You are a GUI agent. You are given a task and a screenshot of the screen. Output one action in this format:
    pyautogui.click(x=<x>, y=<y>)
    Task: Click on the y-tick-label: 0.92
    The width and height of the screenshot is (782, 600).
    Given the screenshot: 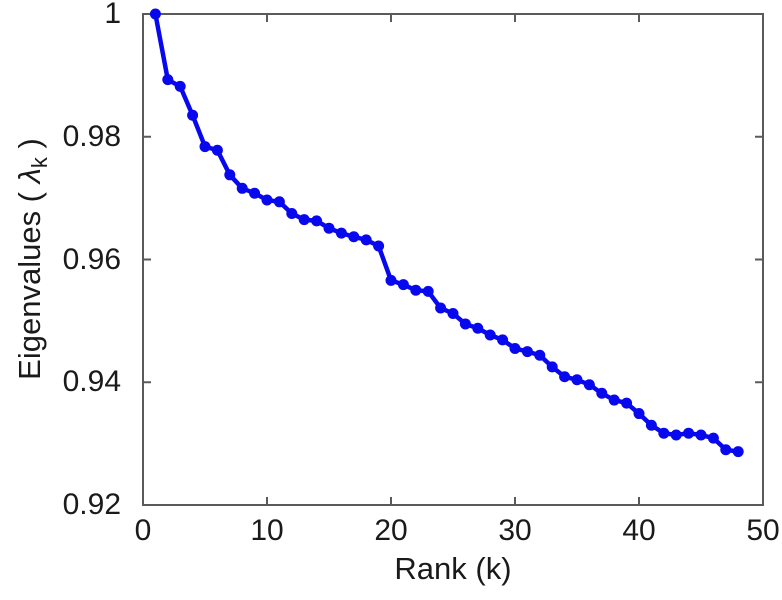 What is the action you would take?
    pyautogui.click(x=91, y=504)
    